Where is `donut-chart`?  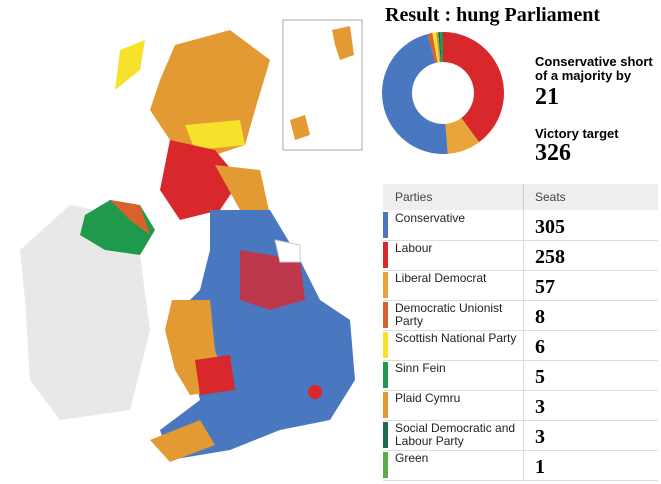 donut-chart is located at coordinates (443, 93).